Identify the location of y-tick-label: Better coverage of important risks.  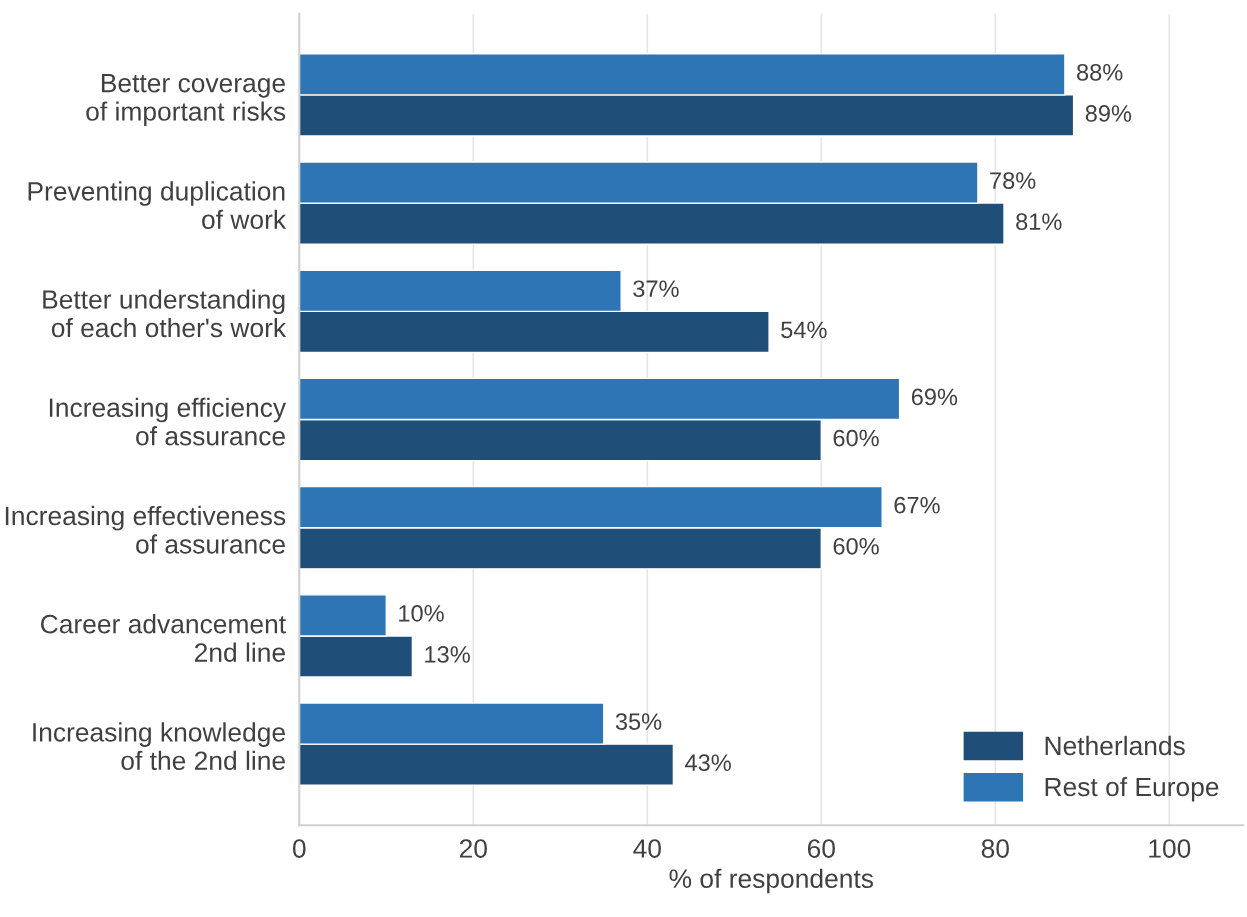
(186, 100).